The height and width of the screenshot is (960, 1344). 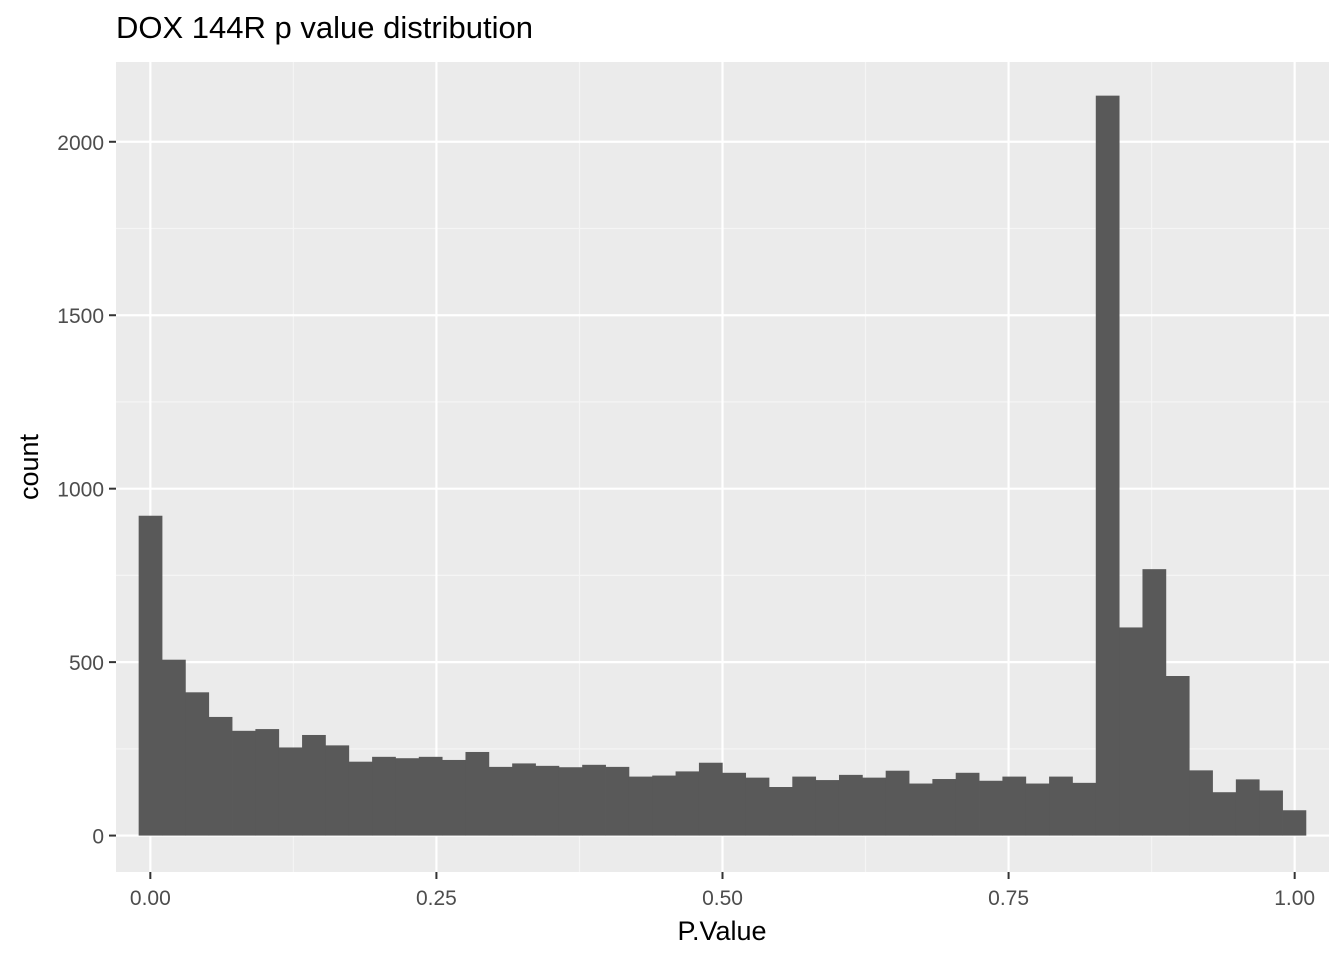 I want to click on x-axis: 0.00 0.25 0.50 0.75 1.00, so click(x=722, y=891).